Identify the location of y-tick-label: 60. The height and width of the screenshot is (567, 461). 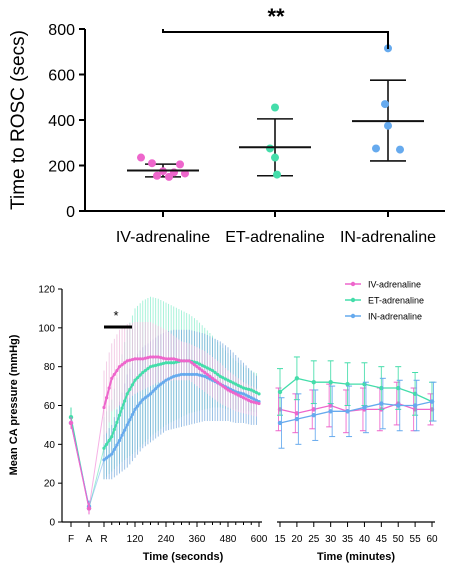
(50, 406).